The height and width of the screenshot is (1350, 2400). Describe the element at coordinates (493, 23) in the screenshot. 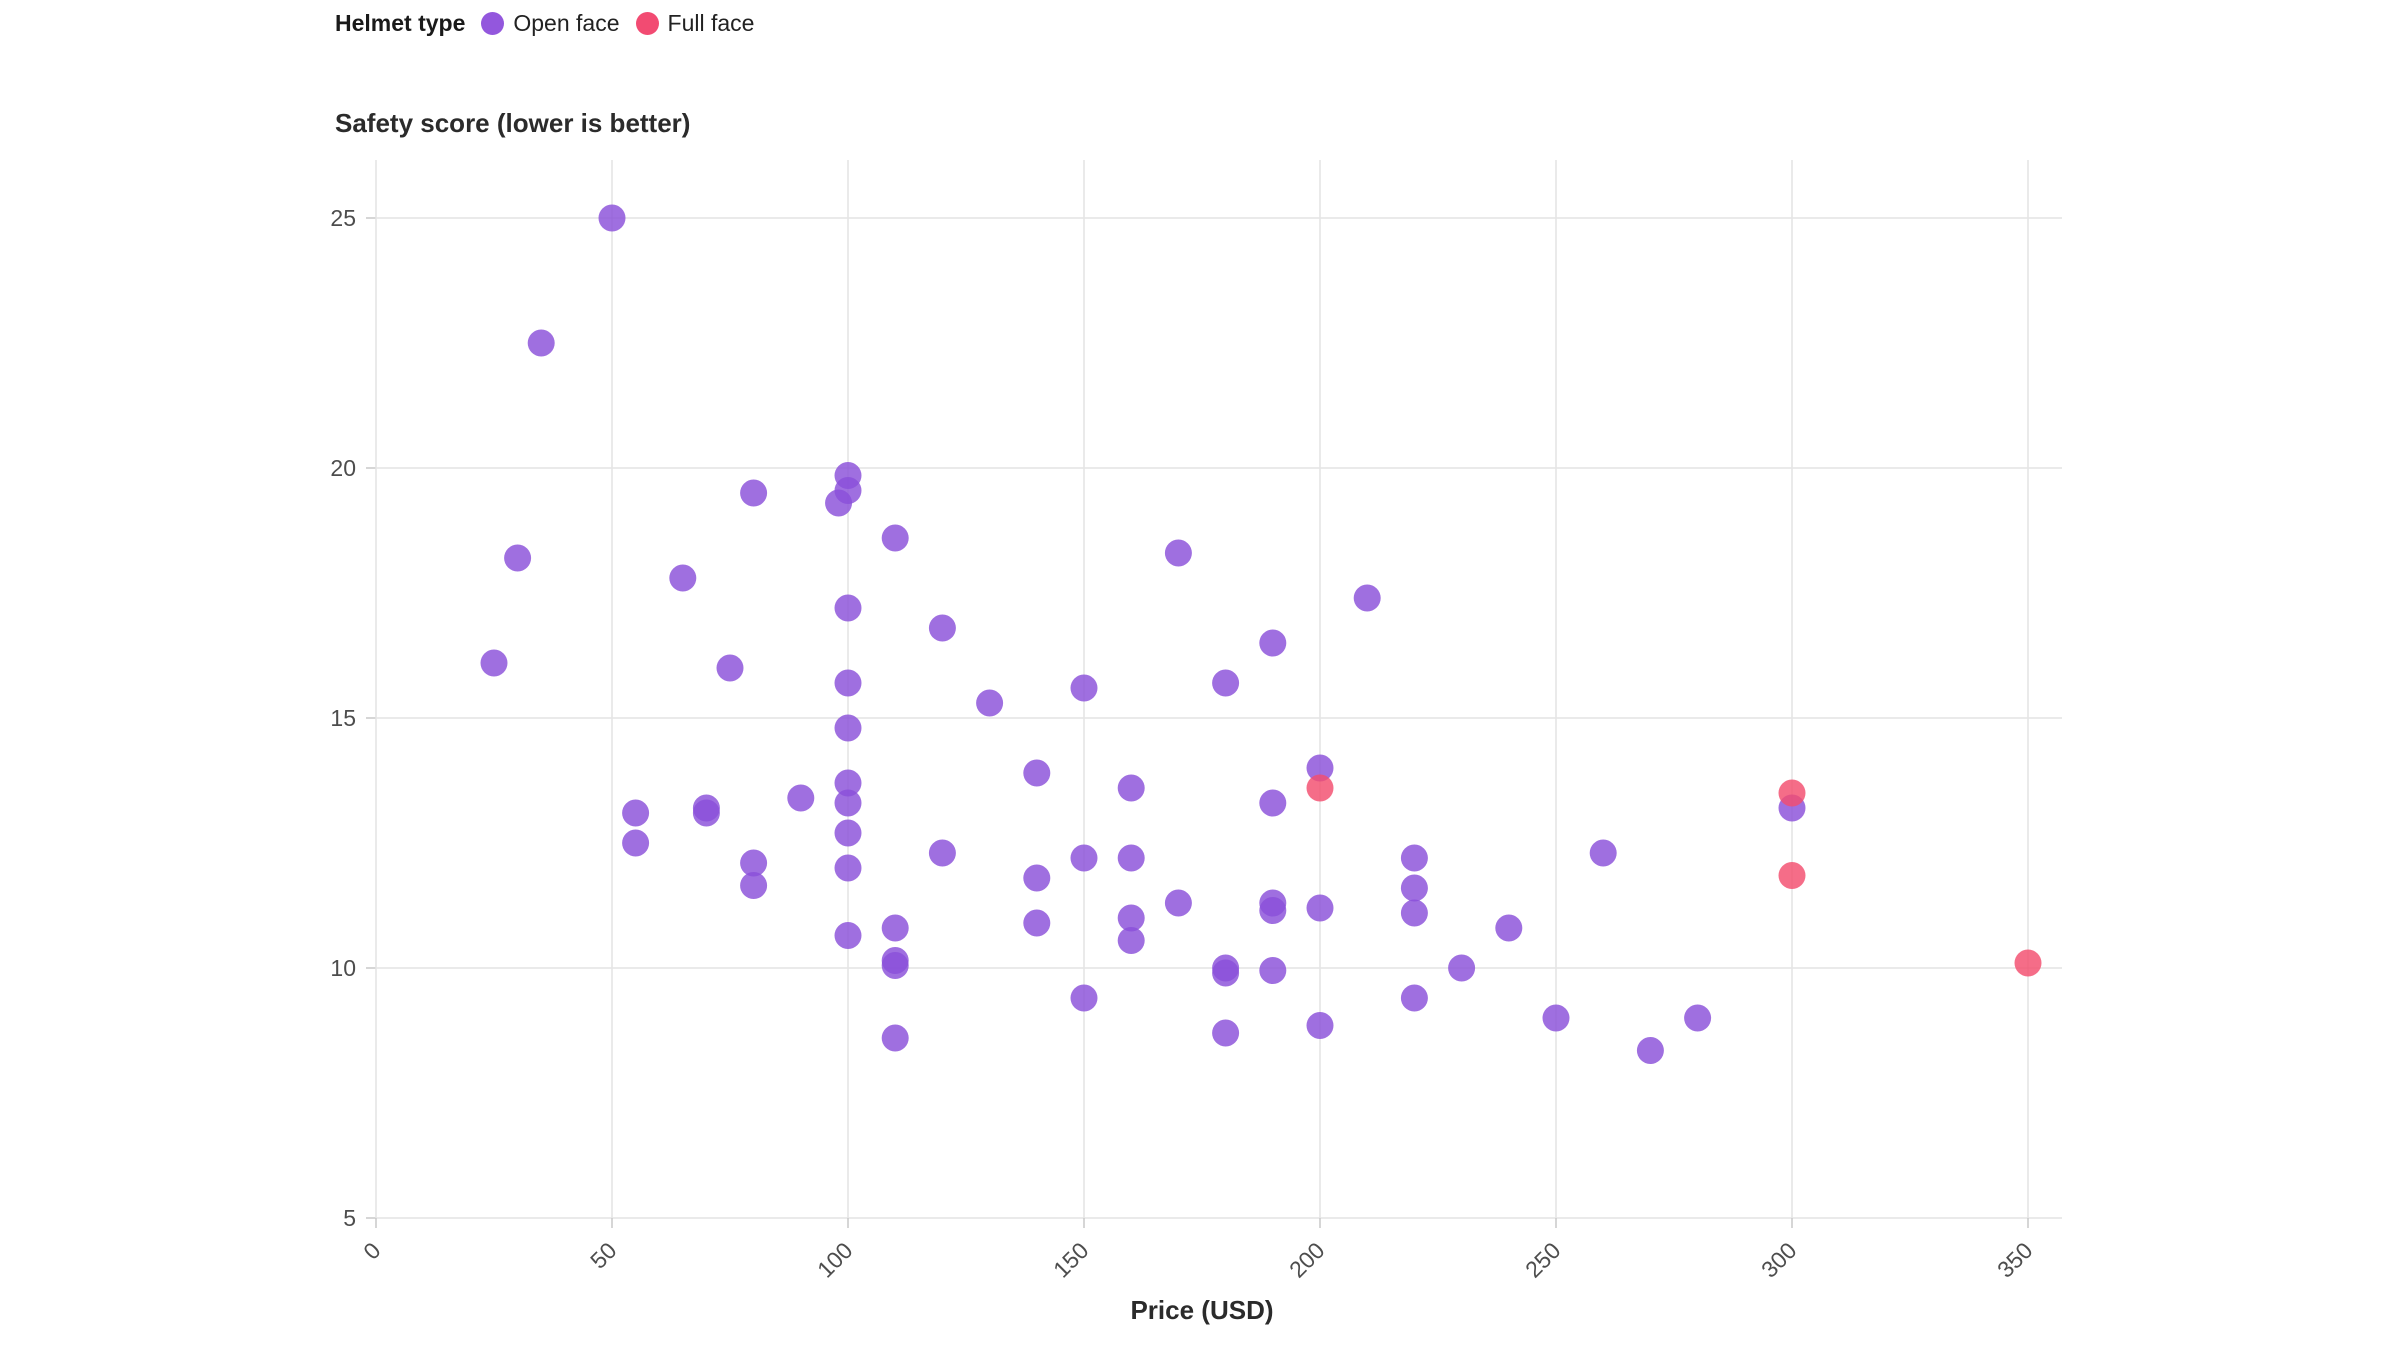

I see `open-face-swatch-icon` at that location.